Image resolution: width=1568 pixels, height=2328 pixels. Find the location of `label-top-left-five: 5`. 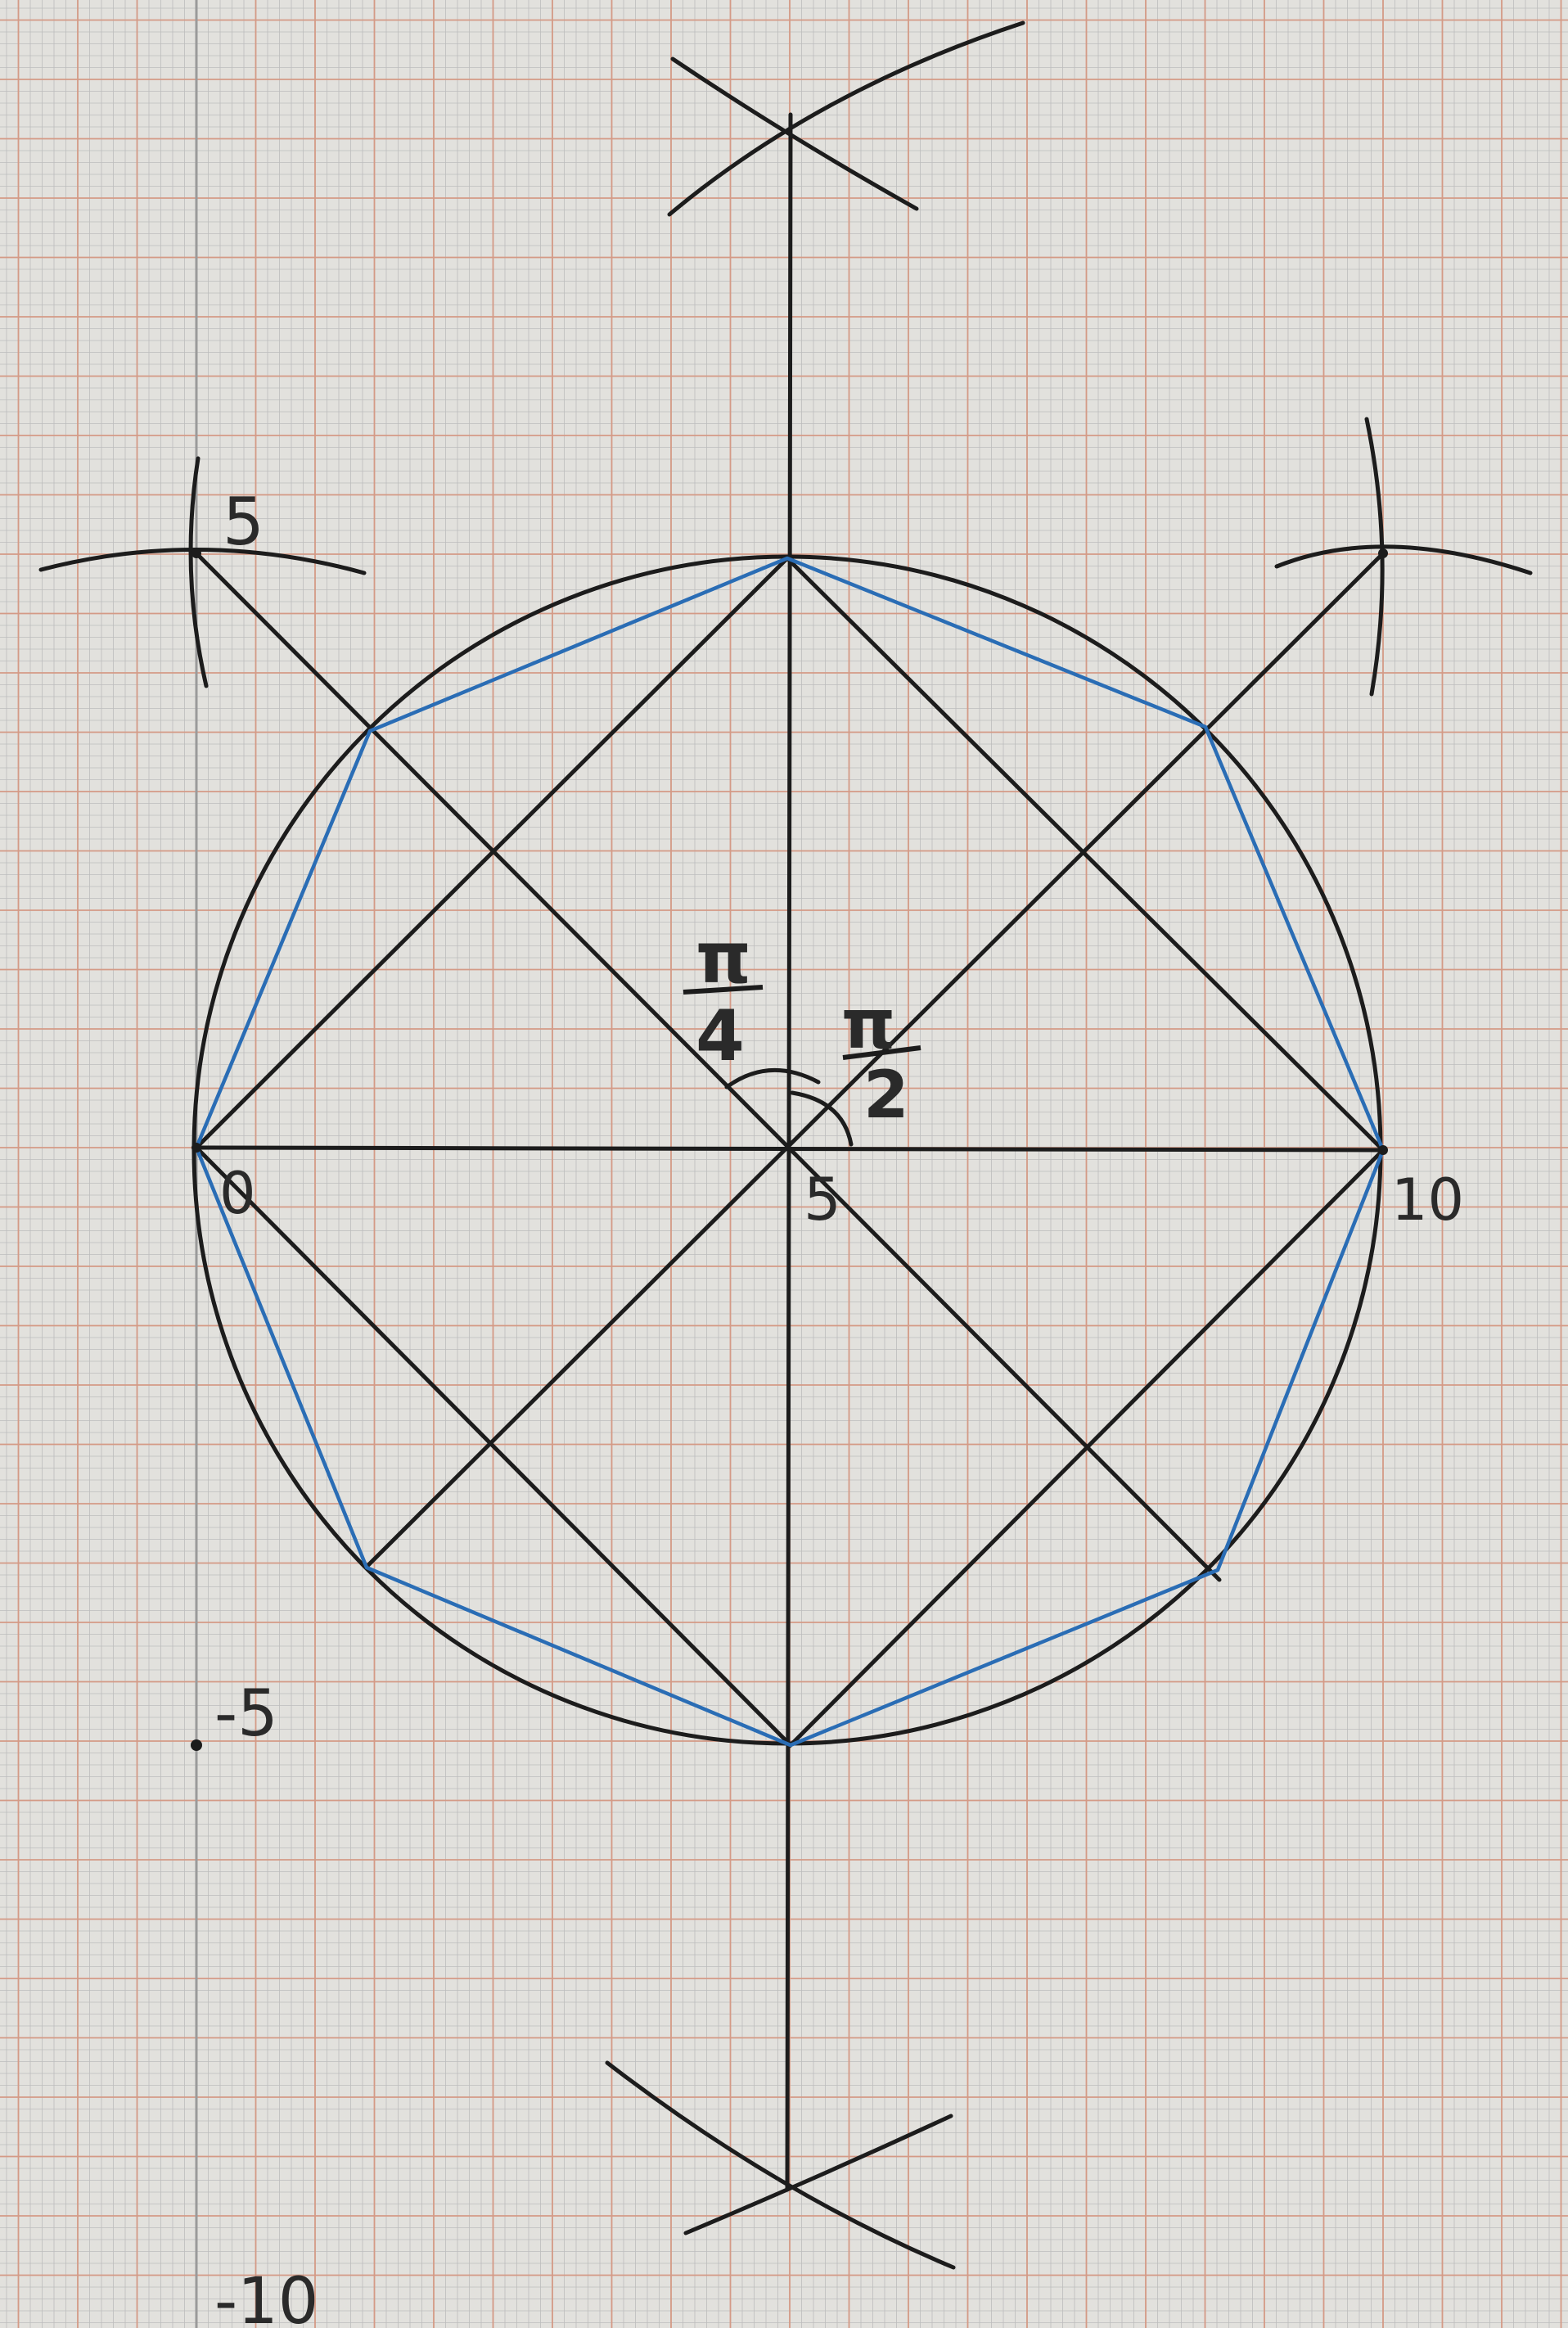

label-top-left-five: 5 is located at coordinates (243, 522).